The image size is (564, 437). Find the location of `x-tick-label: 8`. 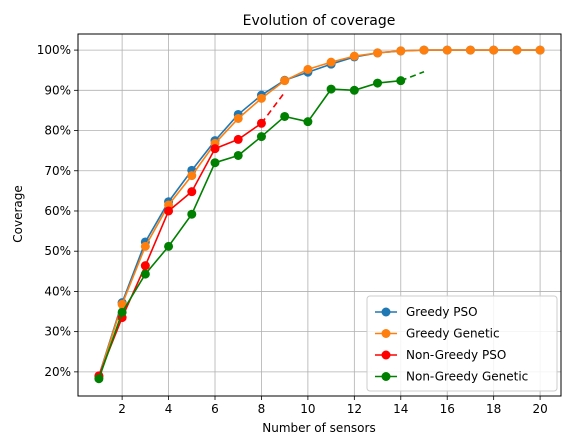

x-tick-label: 8 is located at coordinates (262, 409).